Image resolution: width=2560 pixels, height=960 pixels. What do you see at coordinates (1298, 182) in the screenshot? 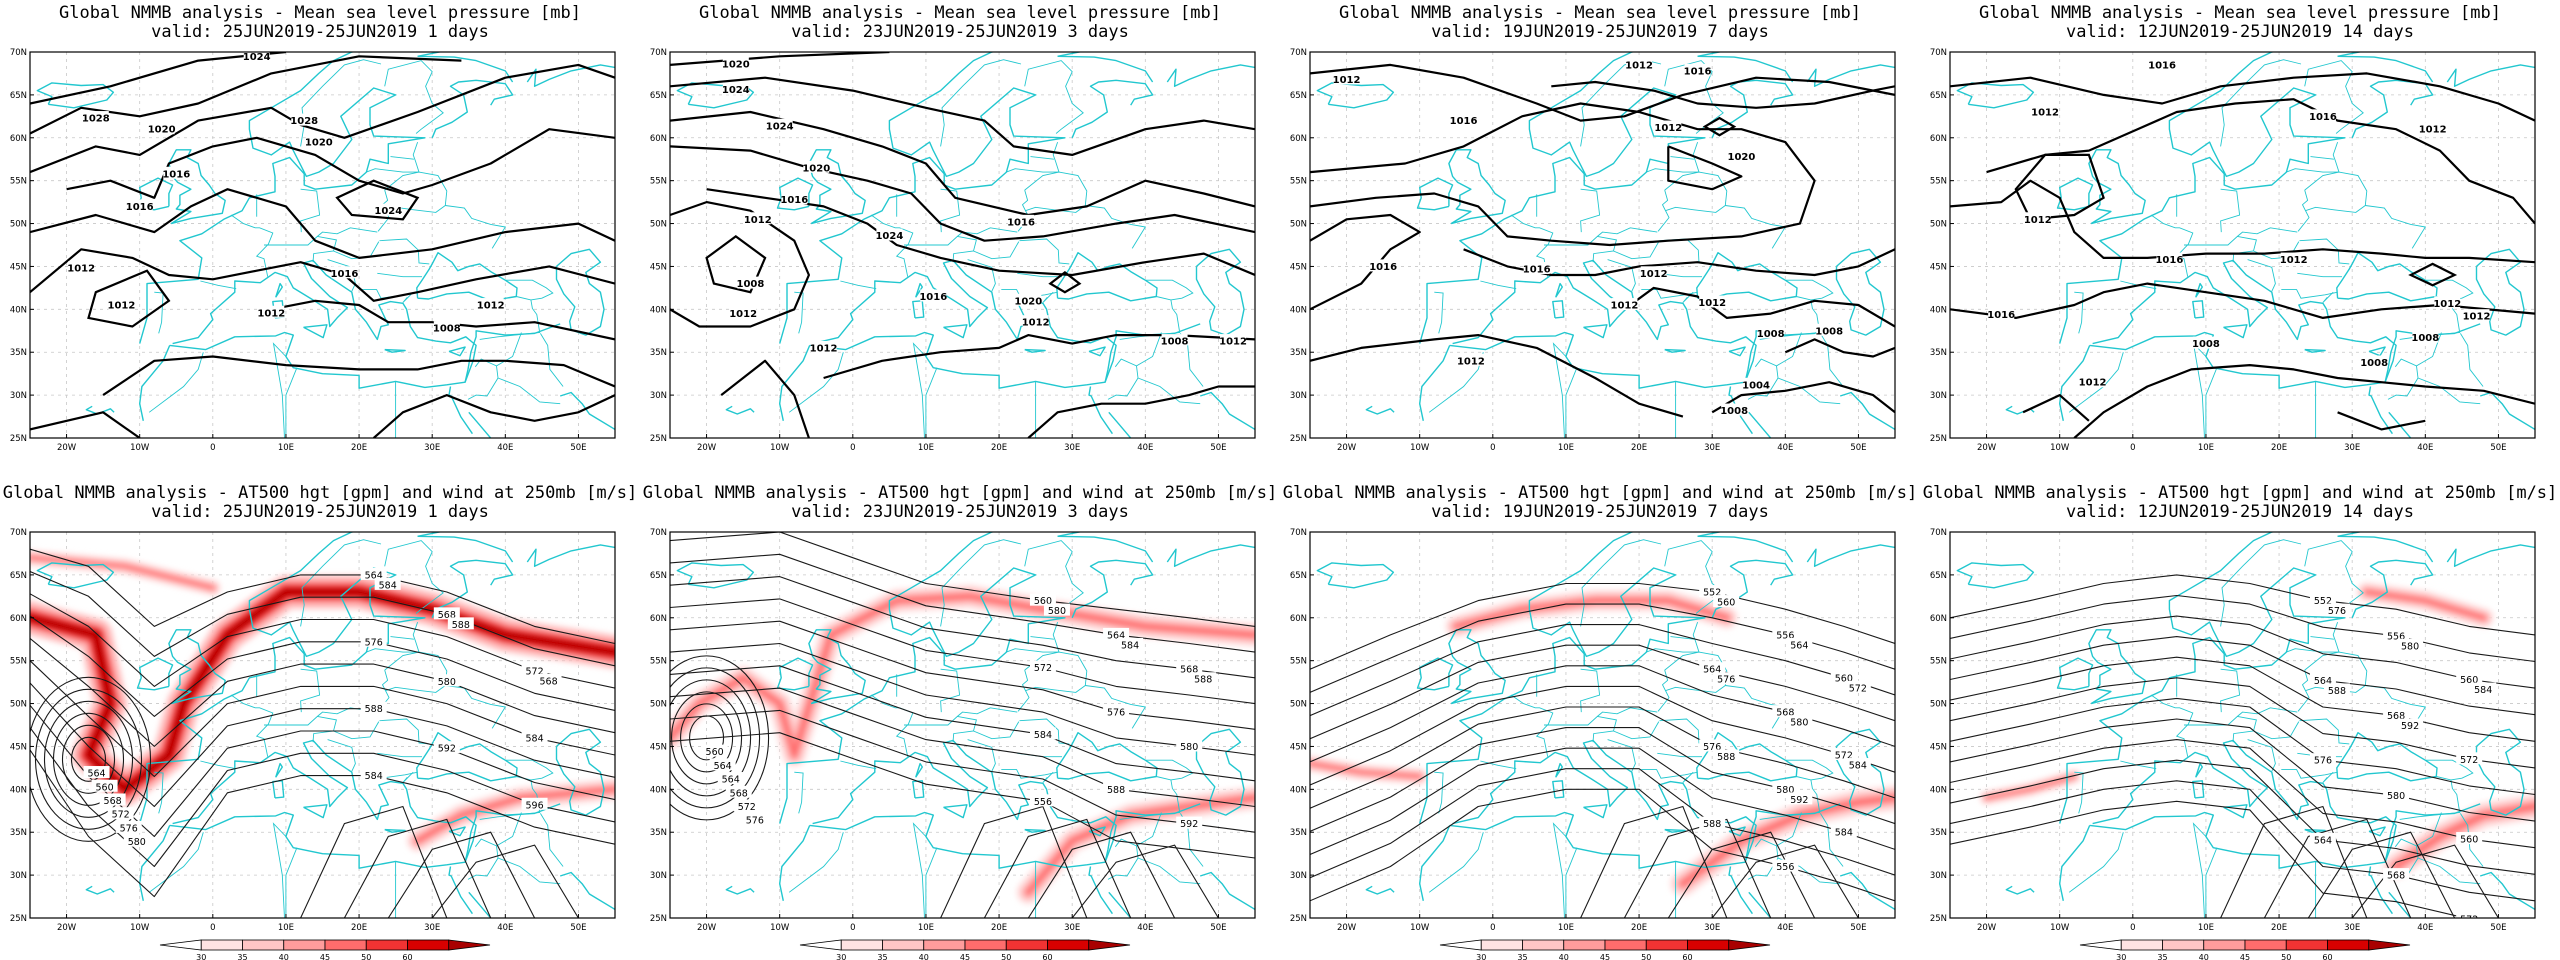
I see `lat-tick-label: 55N` at bounding box center [1298, 182].